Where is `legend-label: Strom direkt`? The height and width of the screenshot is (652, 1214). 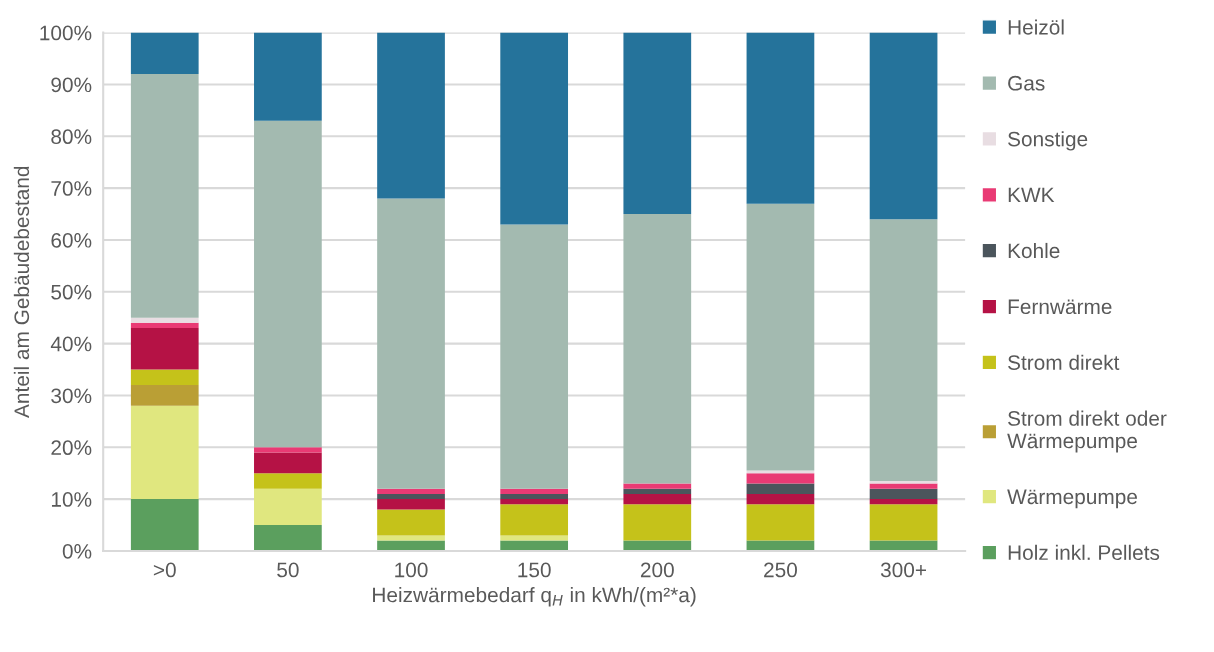
legend-label: Strom direkt is located at coordinates (1064, 362).